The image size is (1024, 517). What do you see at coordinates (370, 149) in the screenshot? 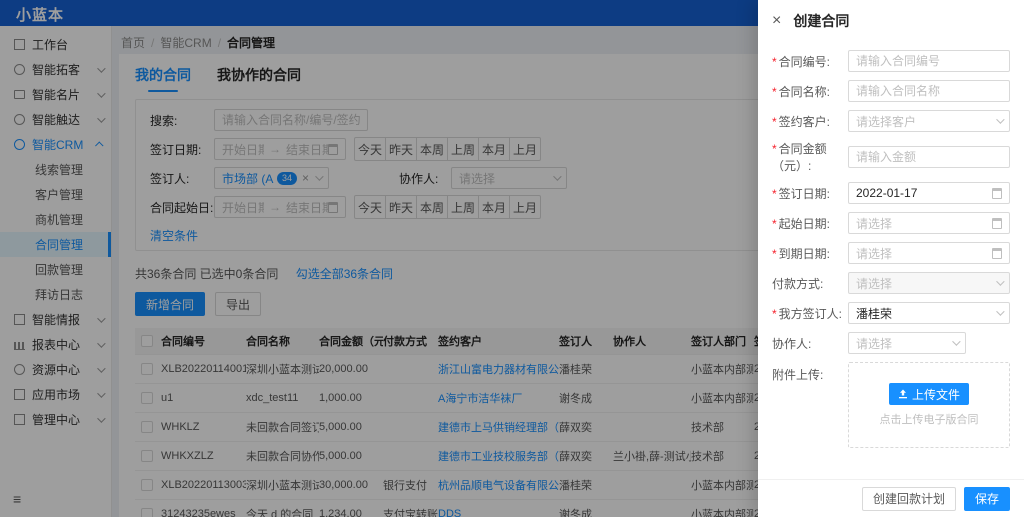
I see `quick-today-button: 今天` at bounding box center [370, 149].